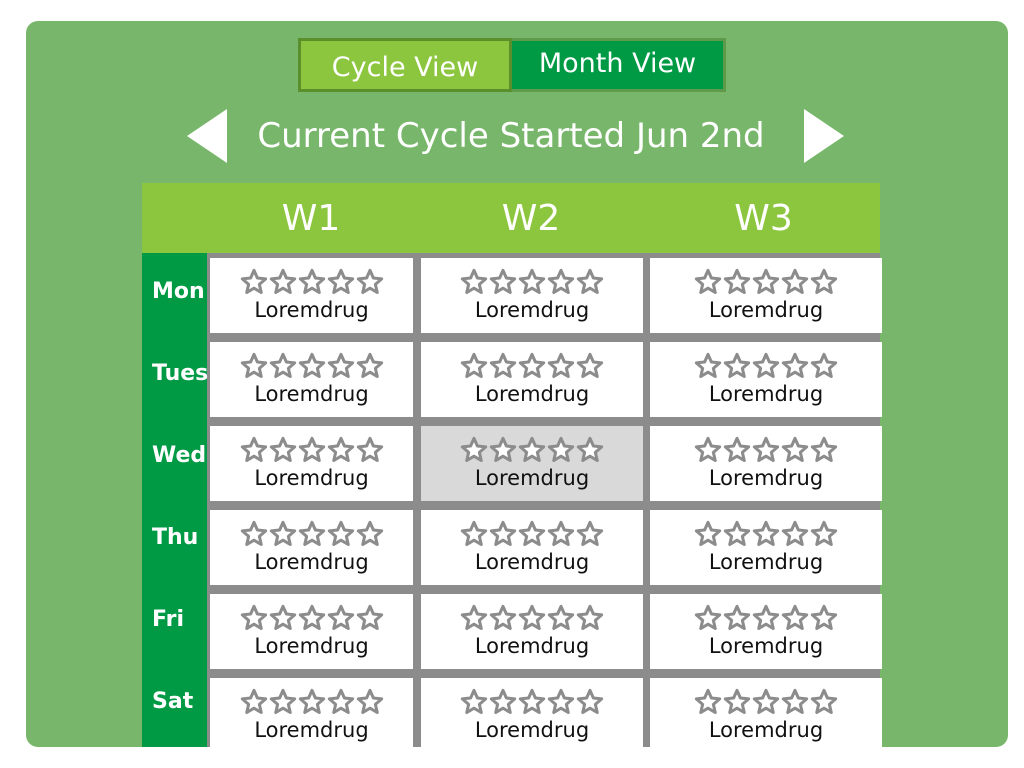 The height and width of the screenshot is (768, 1024). What do you see at coordinates (405, 65) in the screenshot?
I see `tab-cycle-view: Cycle View` at bounding box center [405, 65].